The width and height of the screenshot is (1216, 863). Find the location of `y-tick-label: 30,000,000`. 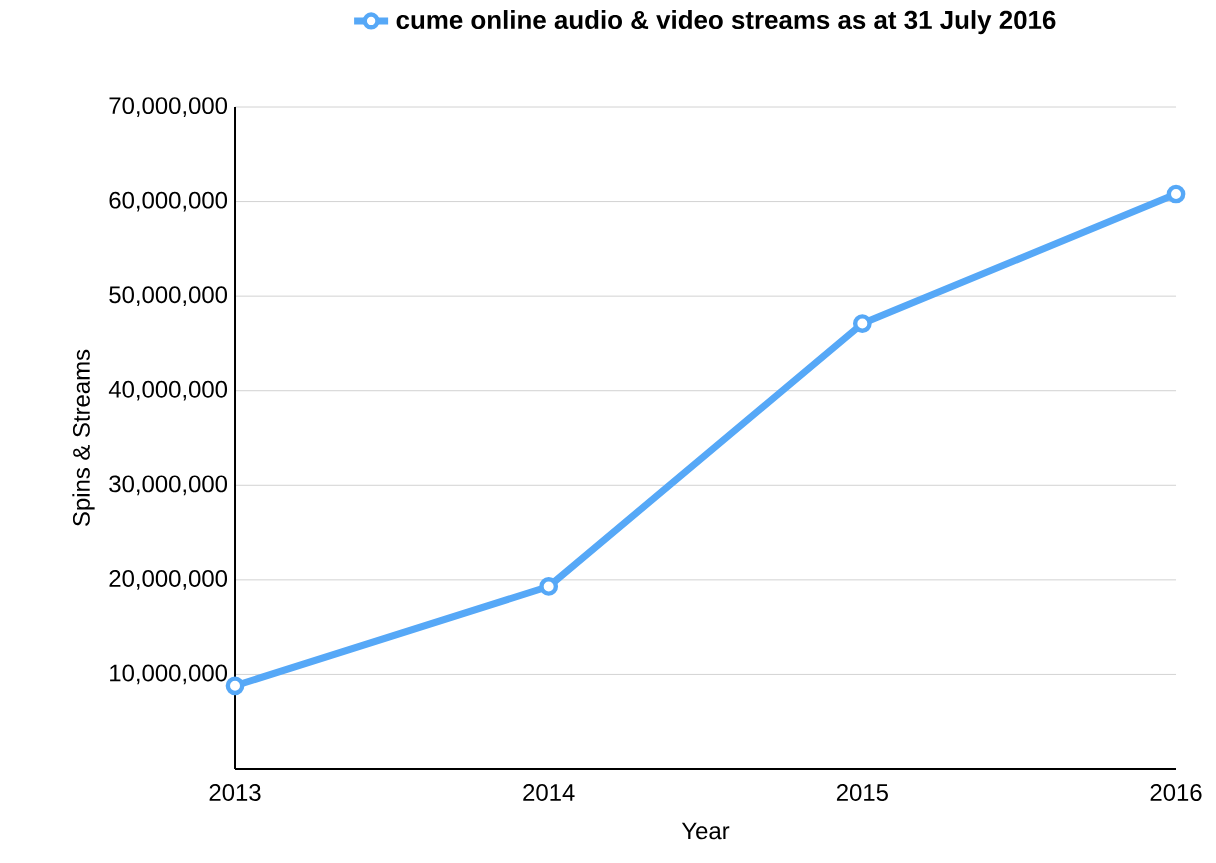

y-tick-label: 30,000,000 is located at coordinates (168, 485).